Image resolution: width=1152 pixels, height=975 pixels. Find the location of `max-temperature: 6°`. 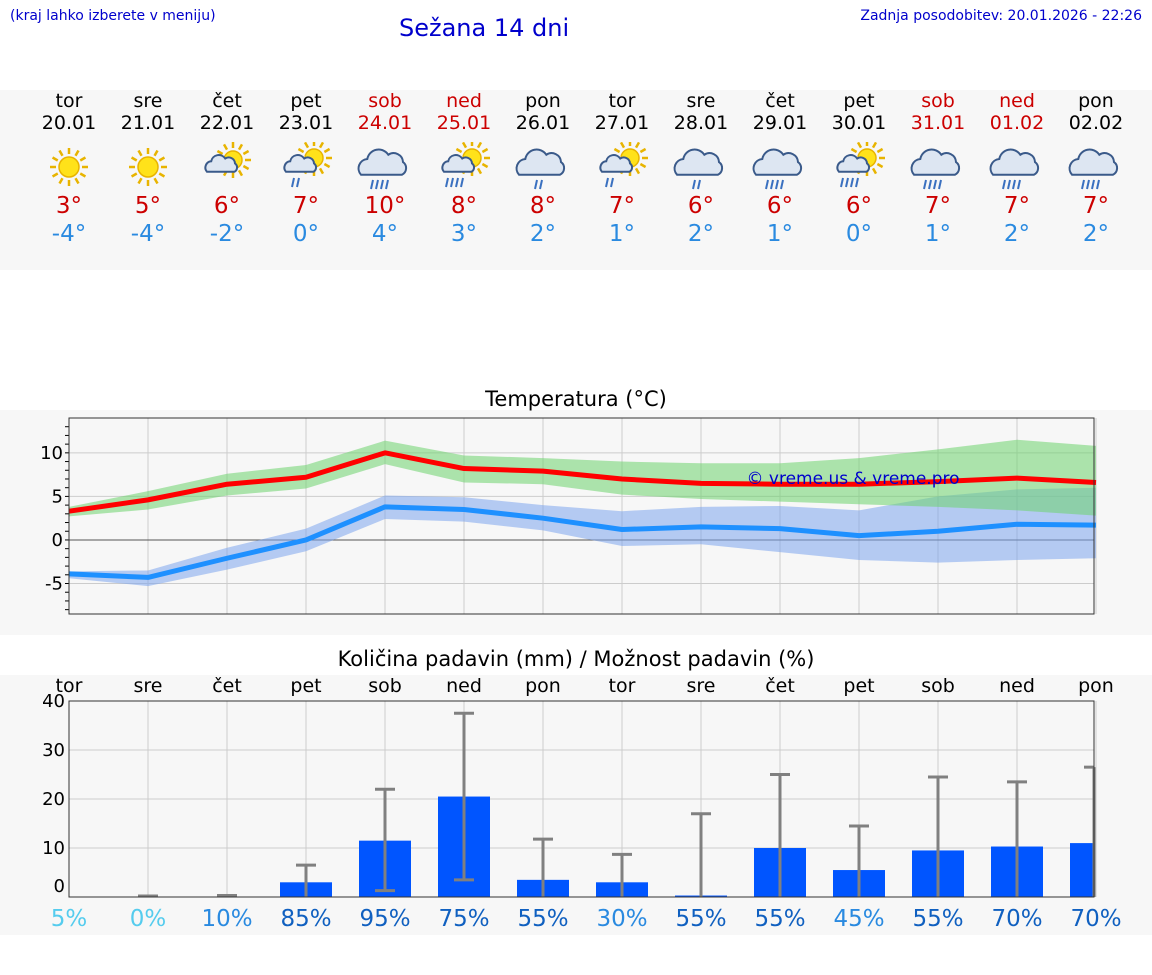

max-temperature: 6° is located at coordinates (701, 206).